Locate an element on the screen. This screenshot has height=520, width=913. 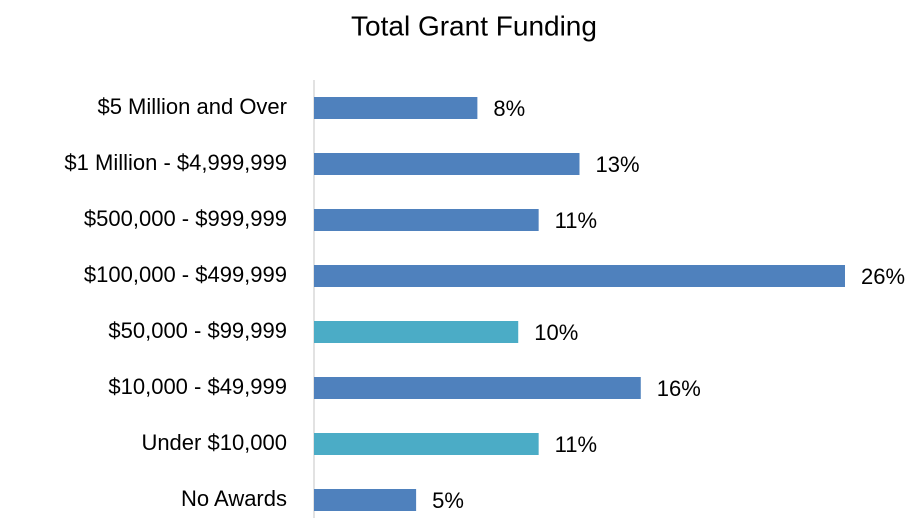
y-tick-label: $100,000 - $499,999 is located at coordinates (185, 274).